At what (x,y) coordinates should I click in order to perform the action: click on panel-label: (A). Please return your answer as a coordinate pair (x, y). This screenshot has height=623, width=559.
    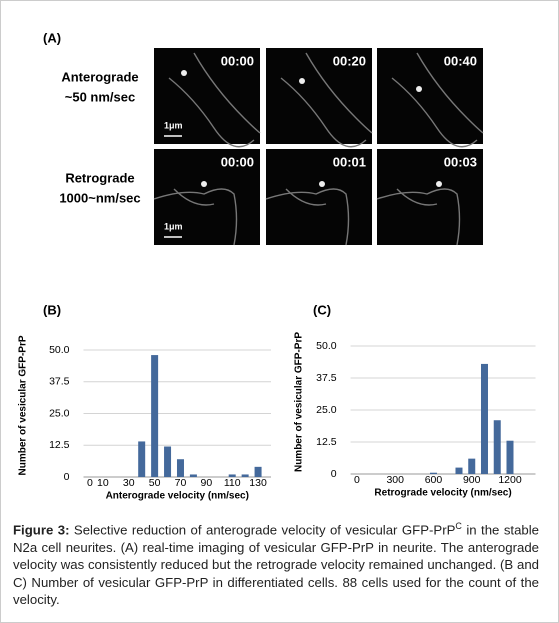
    Looking at the image, I should click on (52, 37).